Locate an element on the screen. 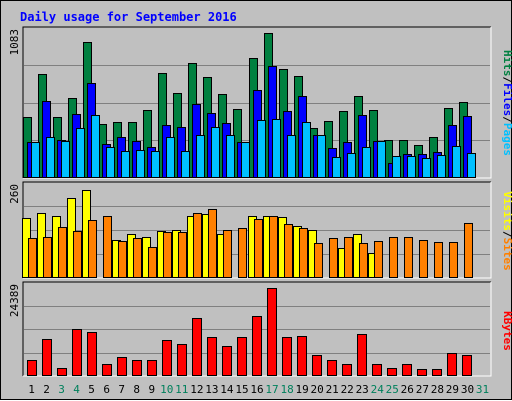  x-tick-label-day-23: 23 is located at coordinates (362, 389).